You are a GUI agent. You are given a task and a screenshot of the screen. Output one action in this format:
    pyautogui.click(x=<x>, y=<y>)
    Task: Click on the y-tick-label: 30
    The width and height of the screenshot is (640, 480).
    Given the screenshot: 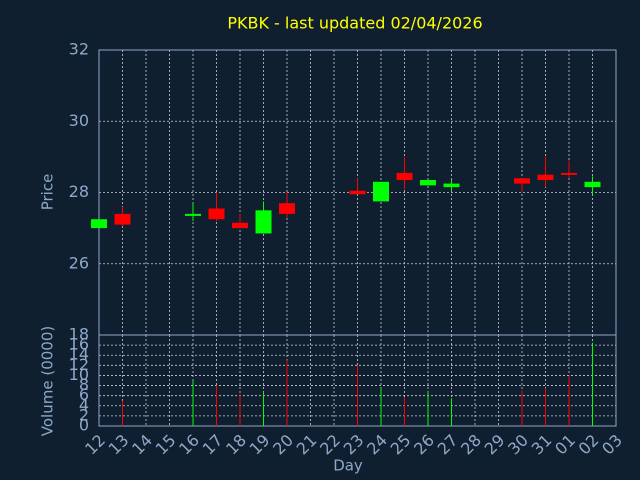 What is the action you would take?
    pyautogui.click(x=79, y=120)
    